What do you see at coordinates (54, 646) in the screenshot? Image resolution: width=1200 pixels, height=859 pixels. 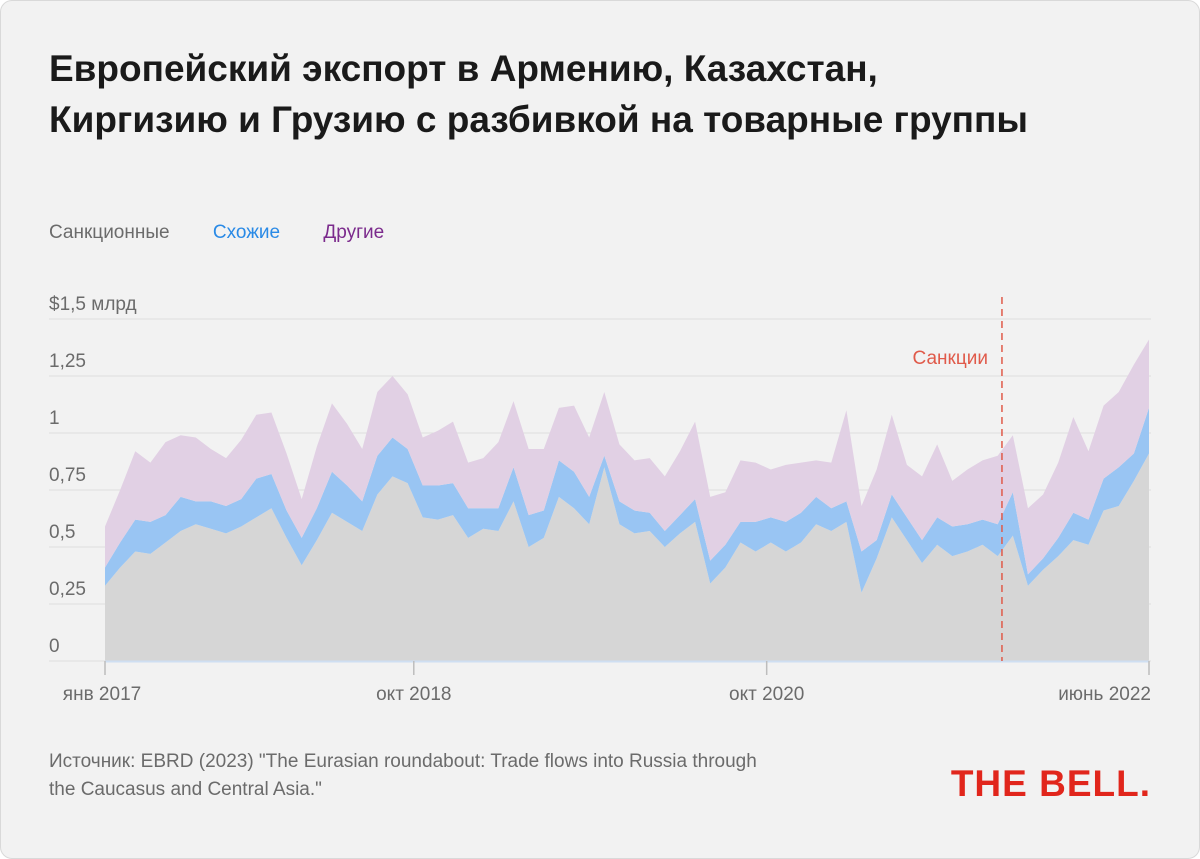 I see `y-tick-label: 0` at bounding box center [54, 646].